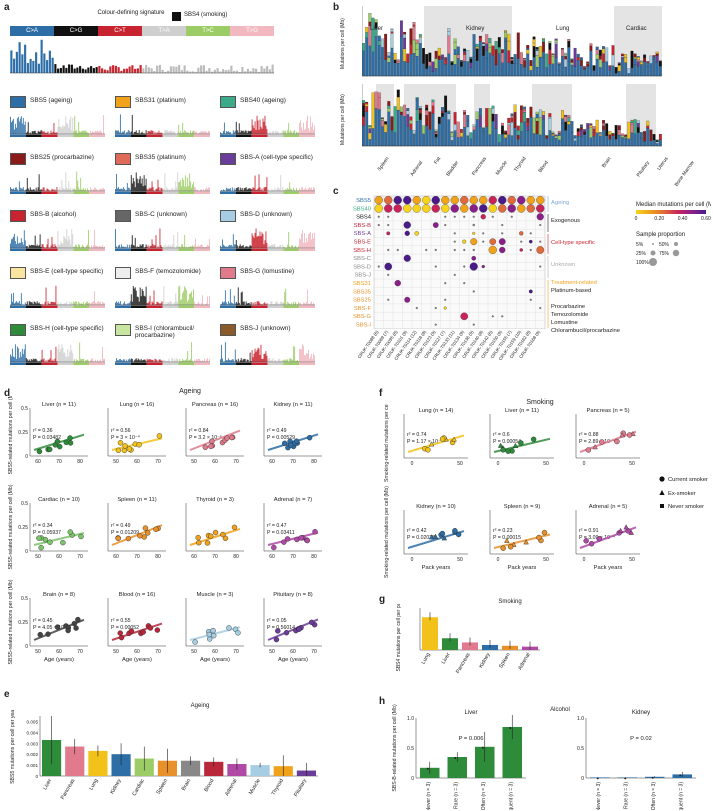 This screenshot has width=713, height=811. I want to click on scatter-title: Liver (n = 11), so click(59, 405).